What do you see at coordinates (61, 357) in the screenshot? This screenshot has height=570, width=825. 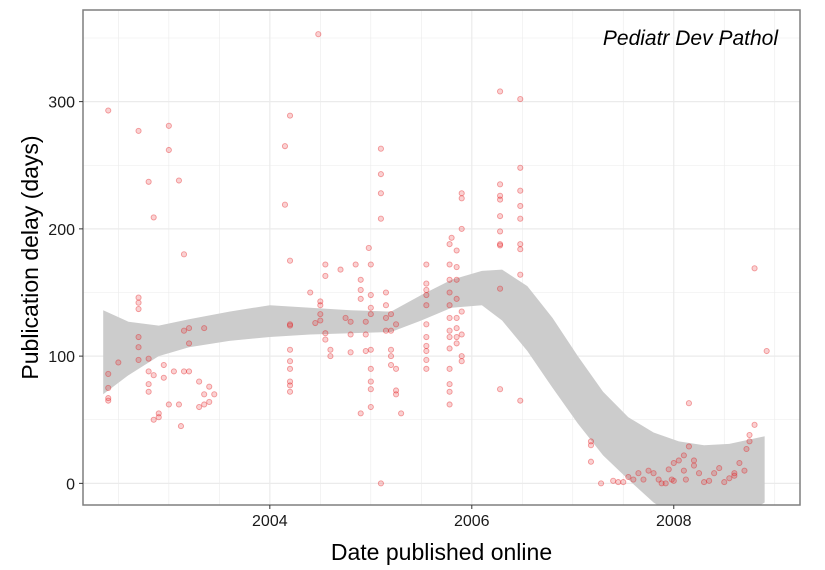 I see `y-tick-label: 100` at bounding box center [61, 357].